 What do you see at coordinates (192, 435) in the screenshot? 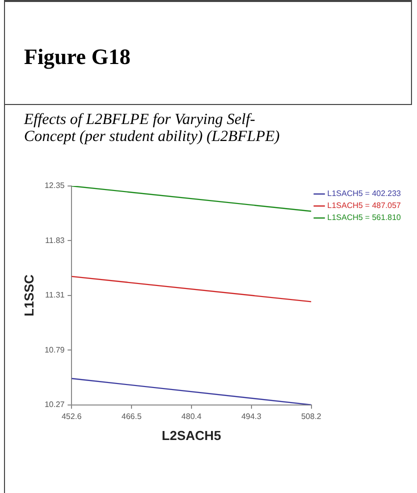
I see `x-axis-title: L2SACH5` at bounding box center [192, 435].